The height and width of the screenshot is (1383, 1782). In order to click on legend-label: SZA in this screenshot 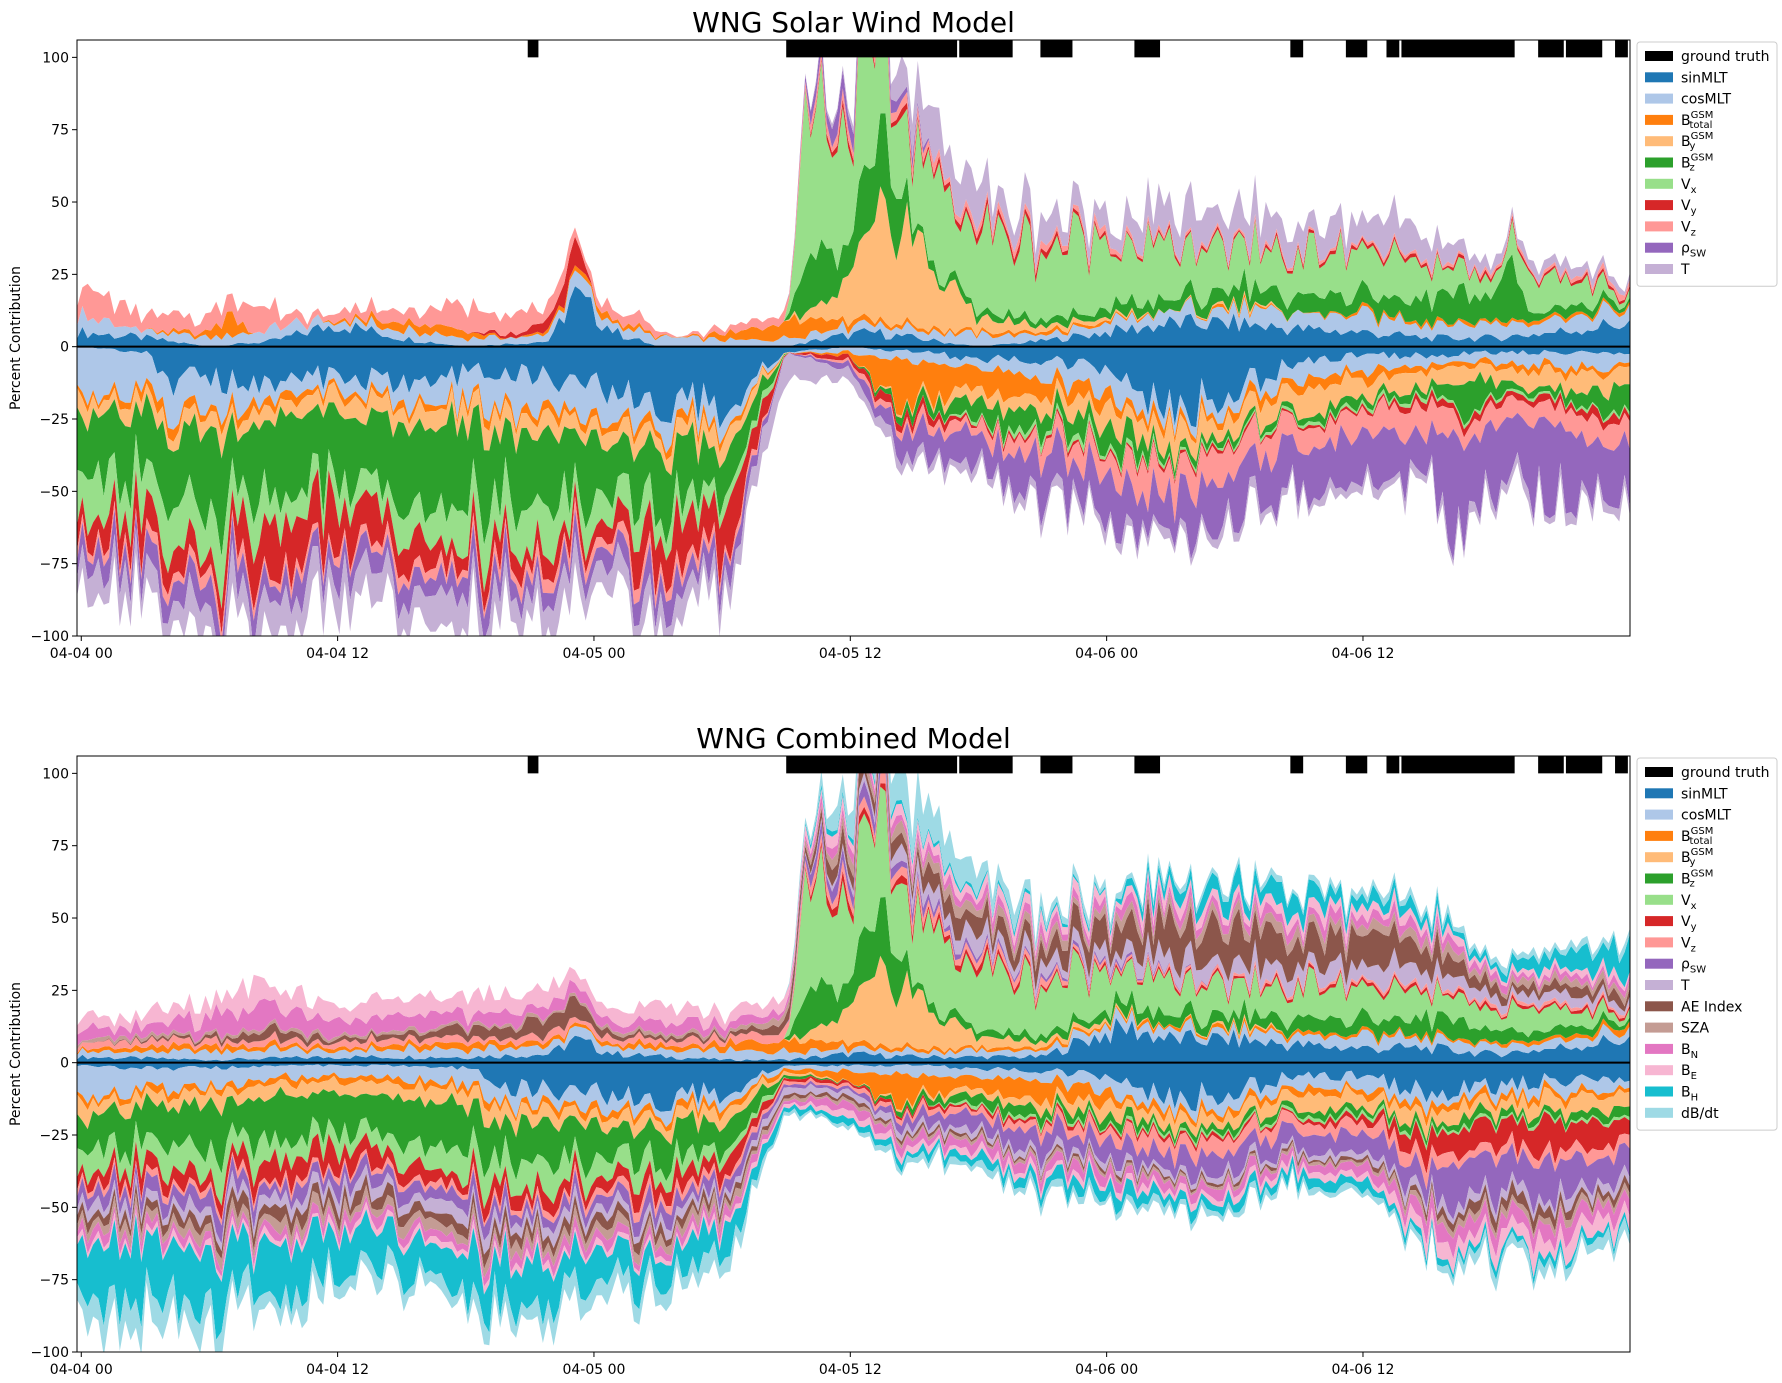, I will do `click(1695, 1029)`.